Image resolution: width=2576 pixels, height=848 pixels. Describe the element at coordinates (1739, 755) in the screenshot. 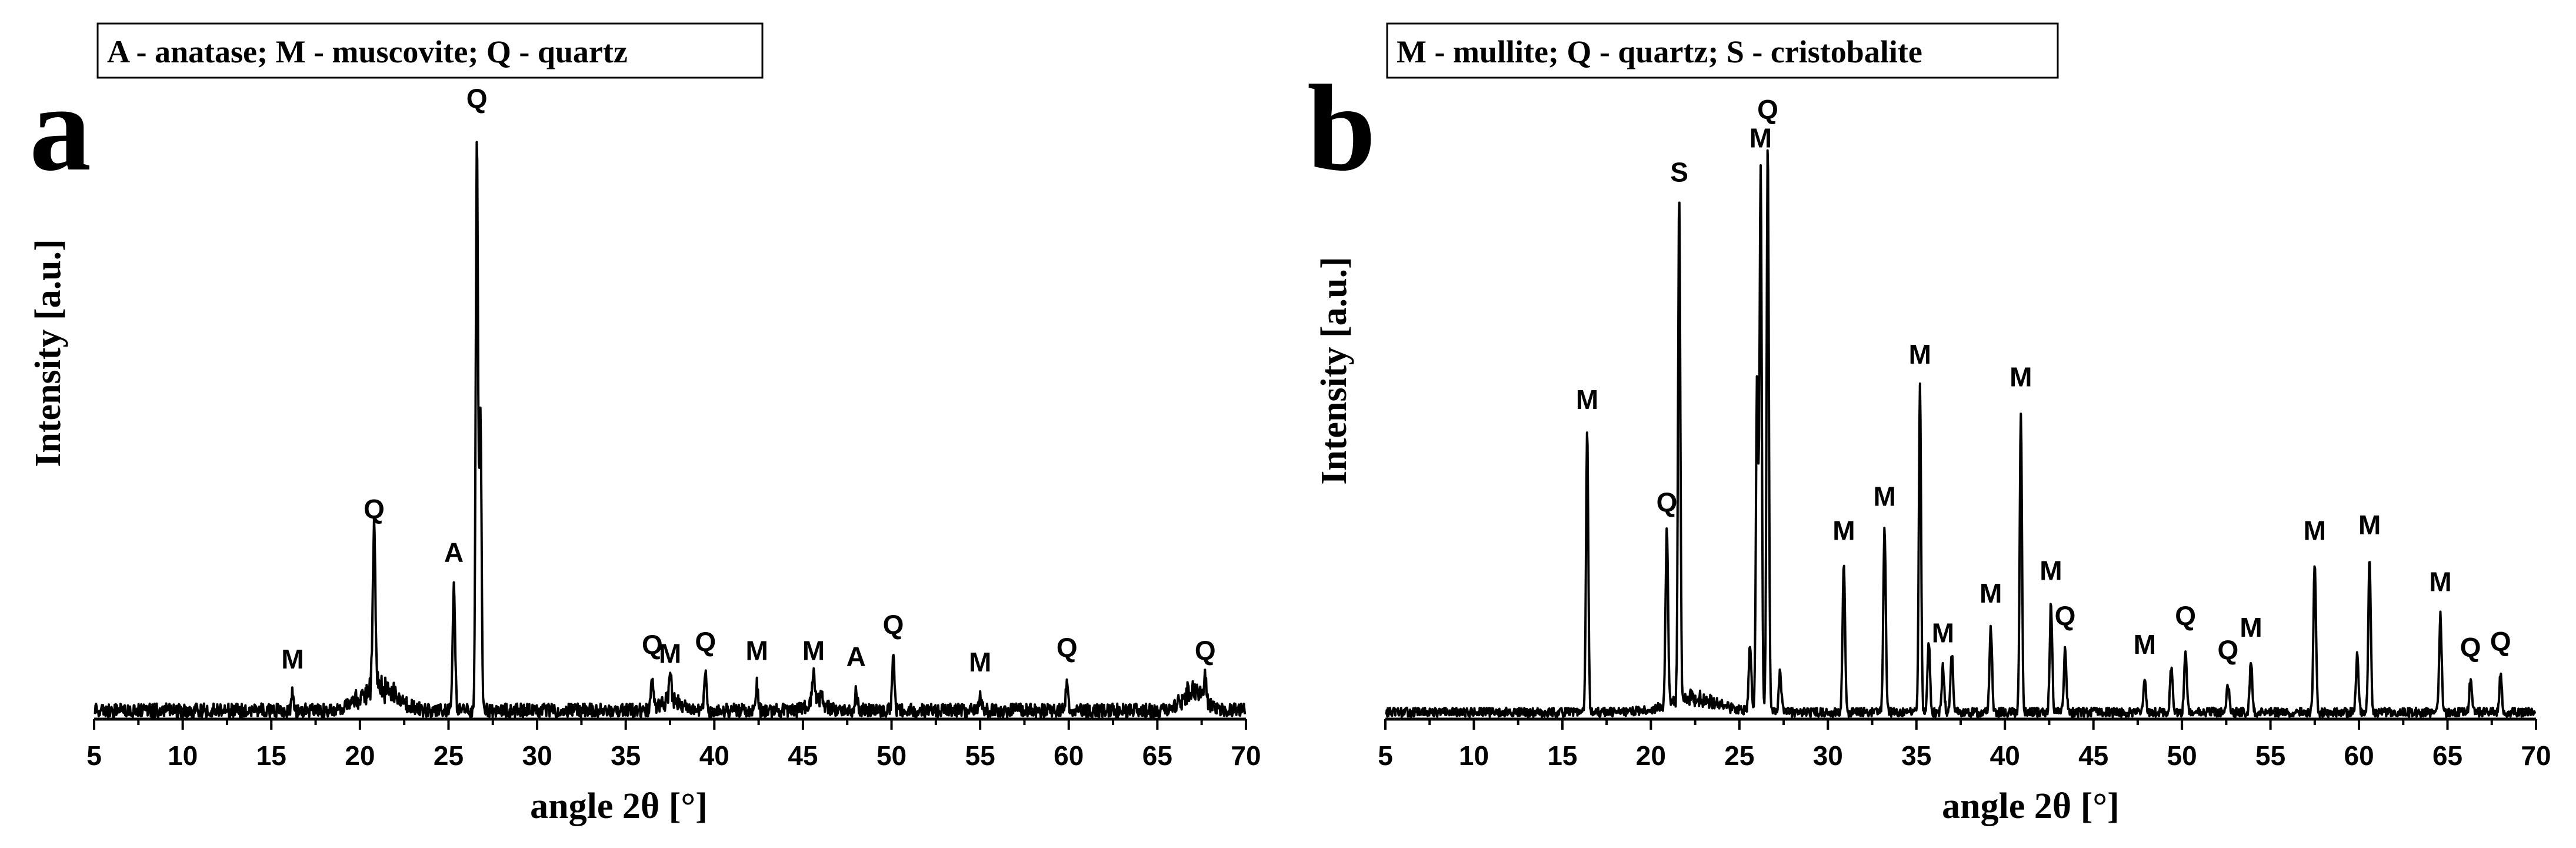

I see `x-tick-label-b: 25` at that location.